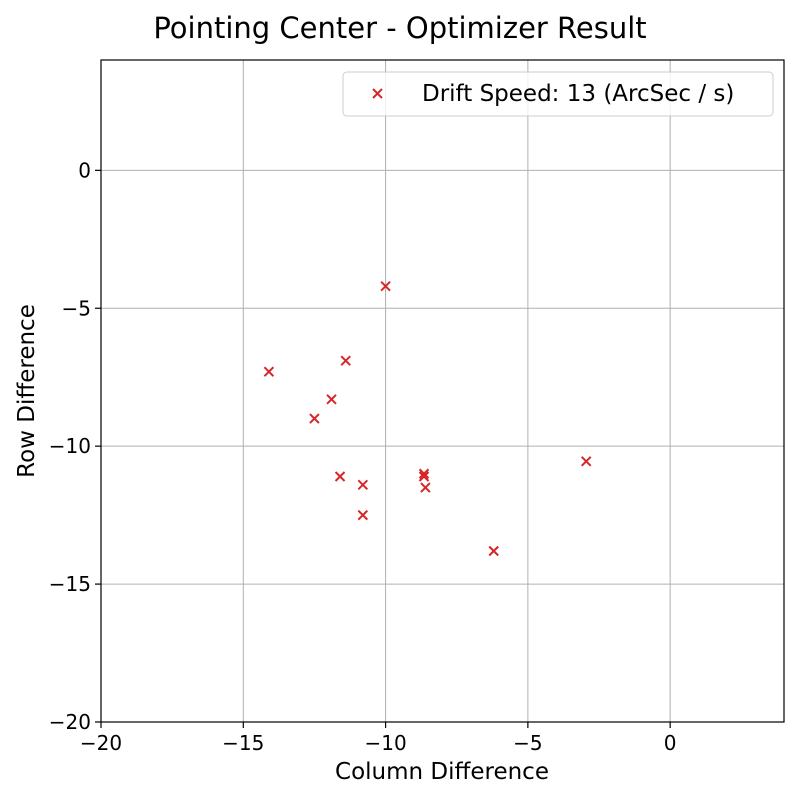 The image size is (800, 800). What do you see at coordinates (70, 722) in the screenshot?
I see `y-tick-label: −20` at bounding box center [70, 722].